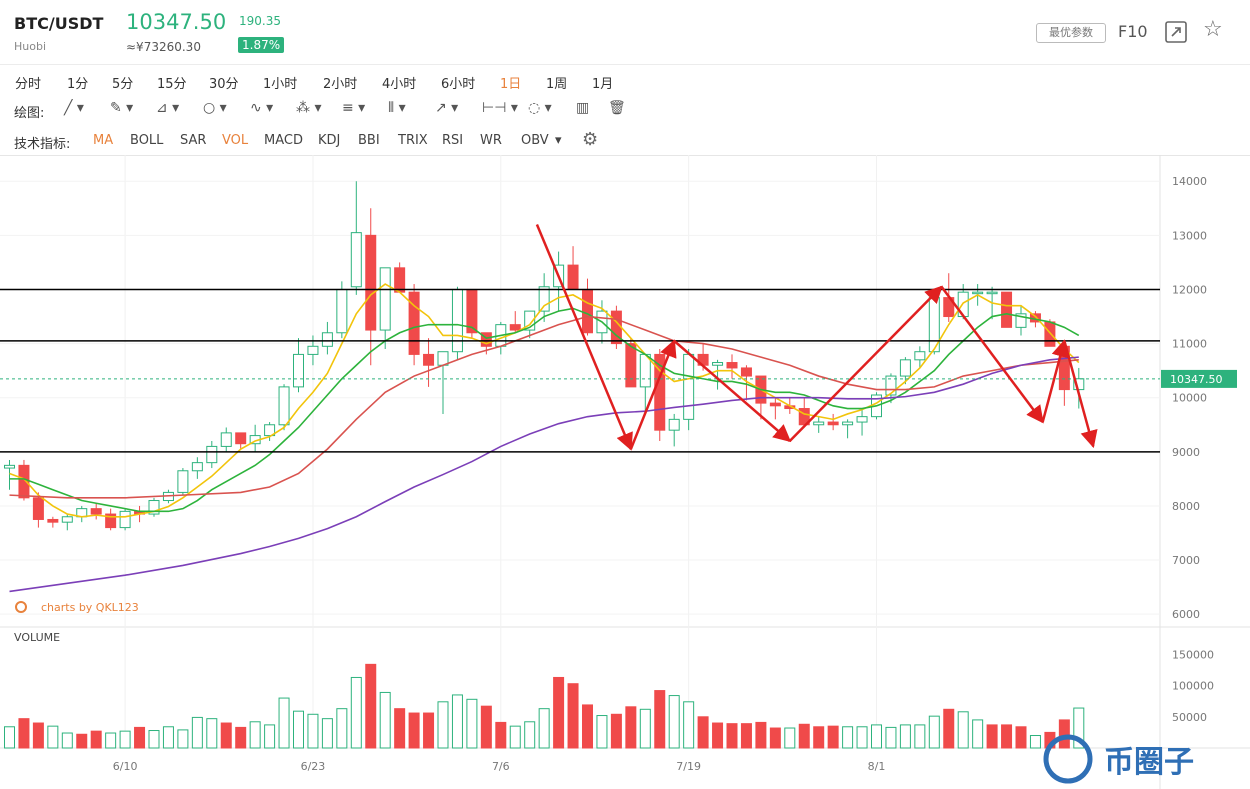  What do you see at coordinates (399, 84) in the screenshot?
I see `tf-4h: 4小时` at bounding box center [399, 84].